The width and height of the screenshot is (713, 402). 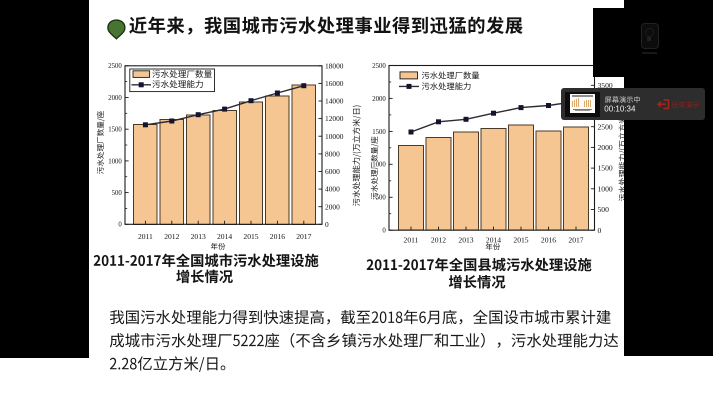 What do you see at coordinates (334, 101) in the screenshot?
I see `svg-text: 14000` at bounding box center [334, 101].